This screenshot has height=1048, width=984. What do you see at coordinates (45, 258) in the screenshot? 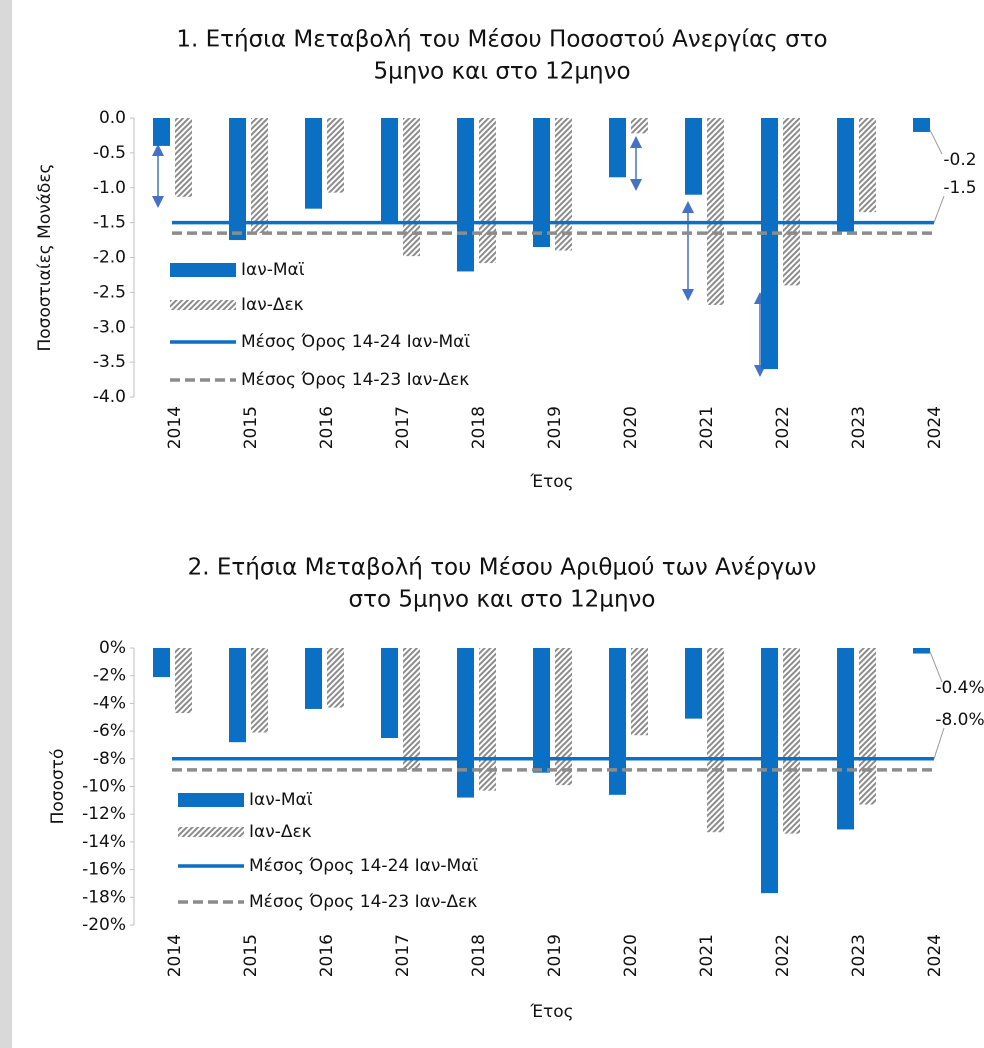
I see `y-axis-title: Ποσοστιαίες Μονάδες` at bounding box center [45, 258].